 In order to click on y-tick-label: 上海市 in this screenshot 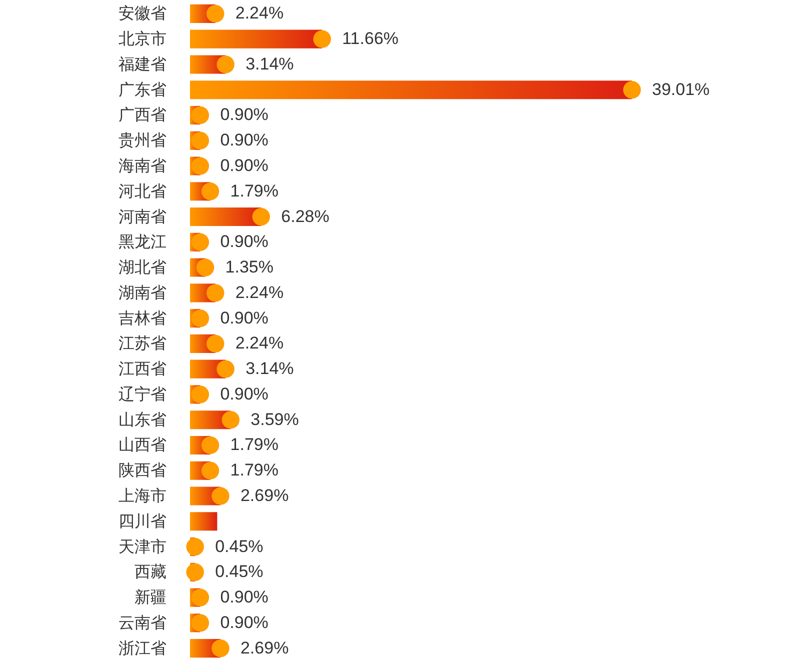, I will do `click(142, 496)`.